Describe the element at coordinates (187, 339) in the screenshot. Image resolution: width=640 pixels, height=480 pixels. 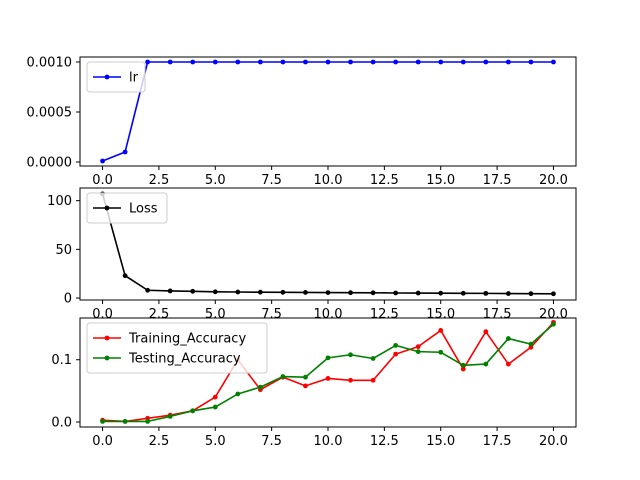
I see `legend-label: Training_Accuracy` at that location.